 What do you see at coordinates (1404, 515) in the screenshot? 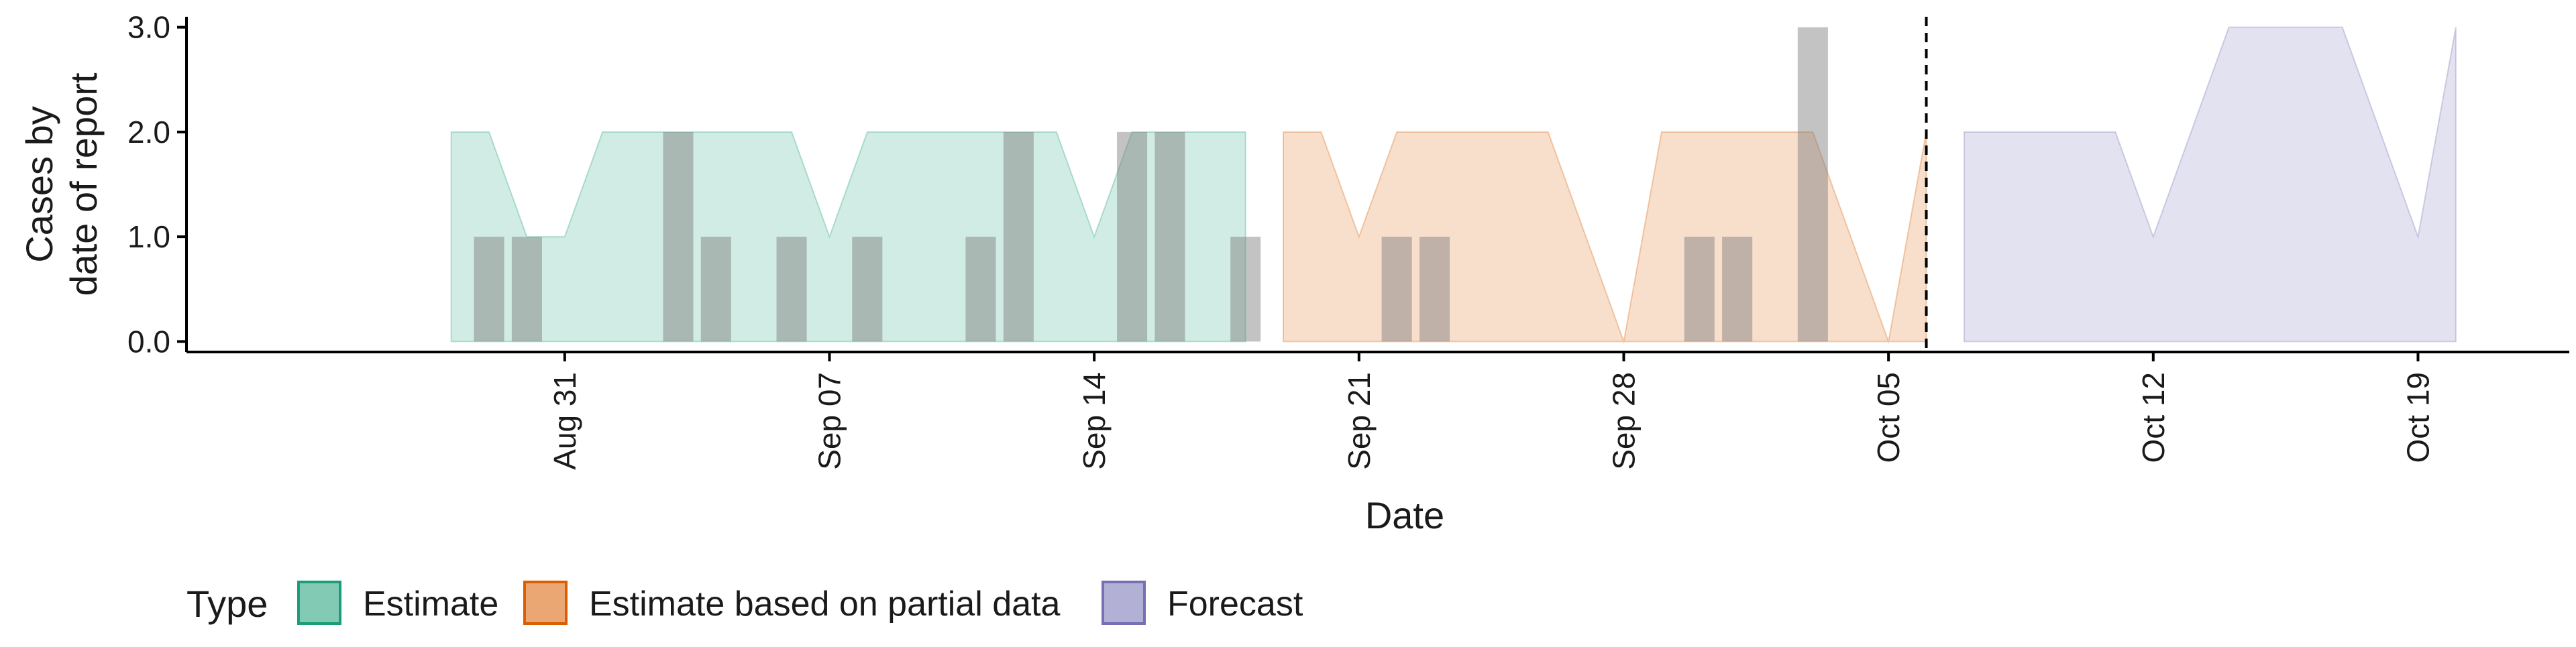
I see `x-axis-title: Date` at bounding box center [1404, 515].